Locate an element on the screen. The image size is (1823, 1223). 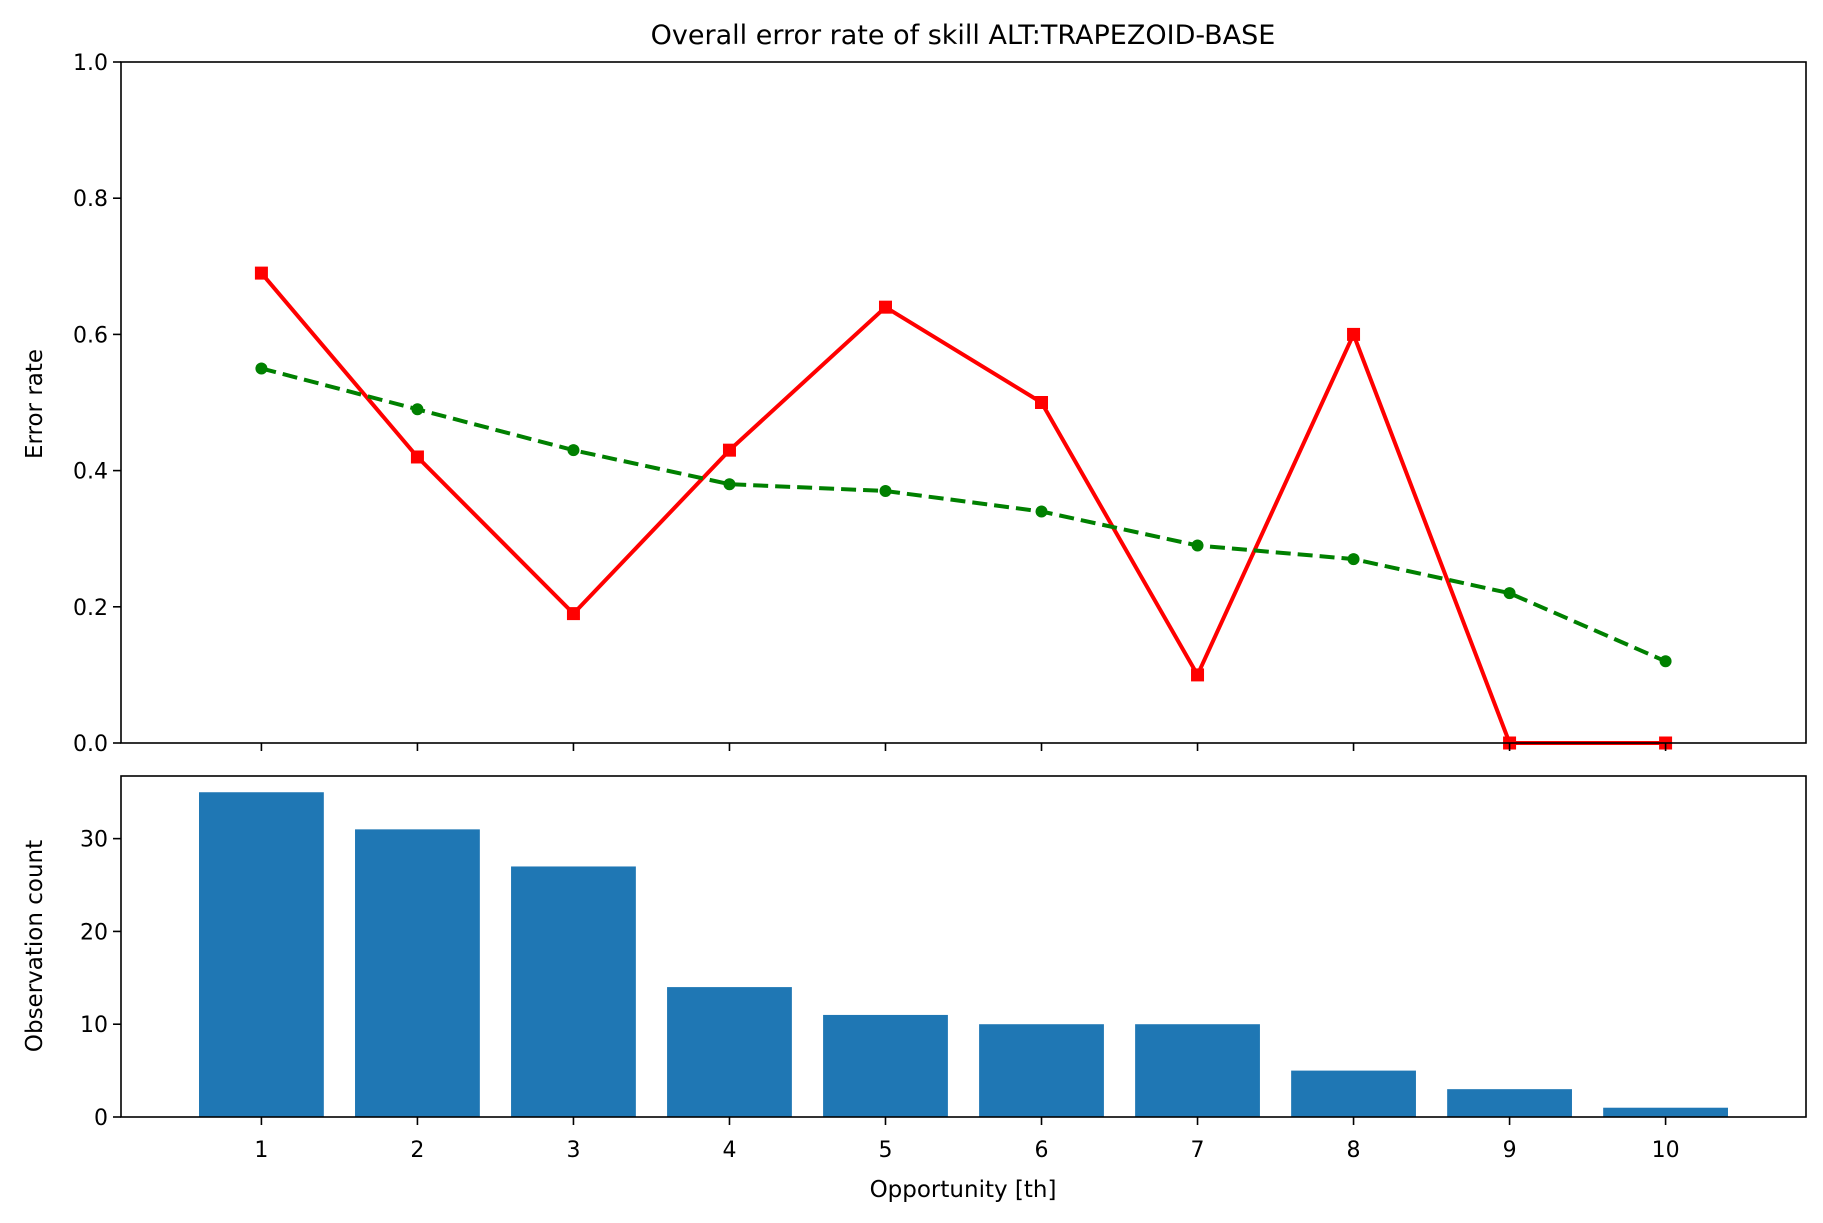
x-tick-label: 2 is located at coordinates (417, 1150).